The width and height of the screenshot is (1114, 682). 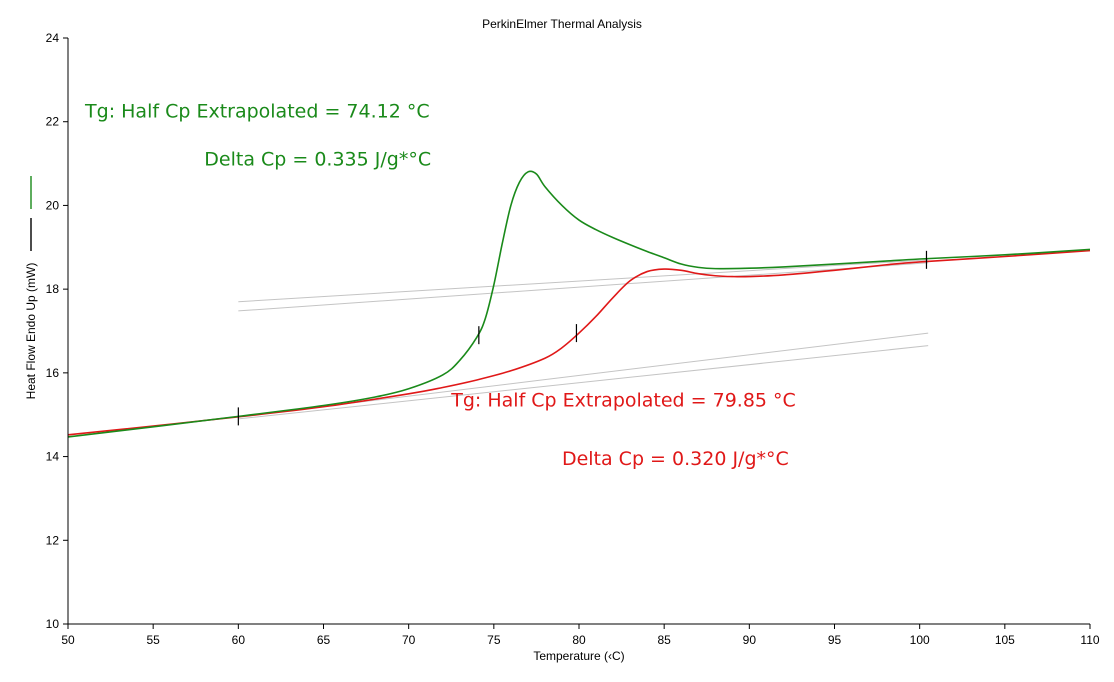 What do you see at coordinates (53, 624) in the screenshot?
I see `y-tick-label-10: 10` at bounding box center [53, 624].